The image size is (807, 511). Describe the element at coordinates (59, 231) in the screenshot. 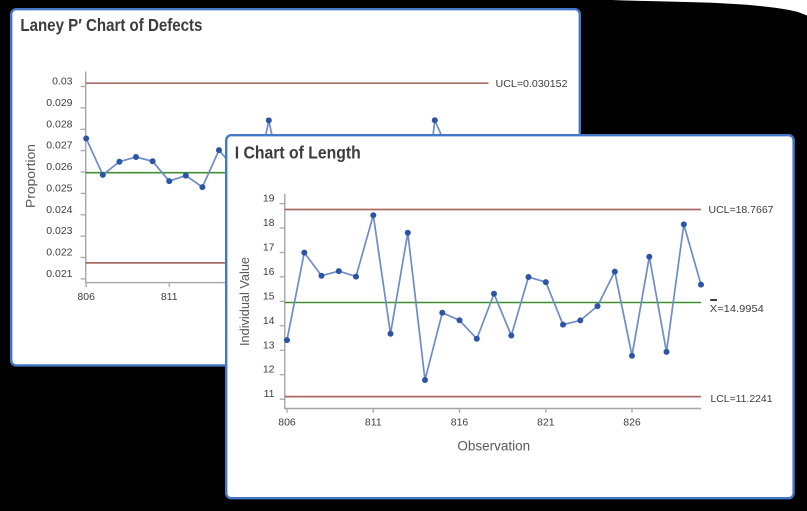

I see `svg-text: 0.023` at that location.